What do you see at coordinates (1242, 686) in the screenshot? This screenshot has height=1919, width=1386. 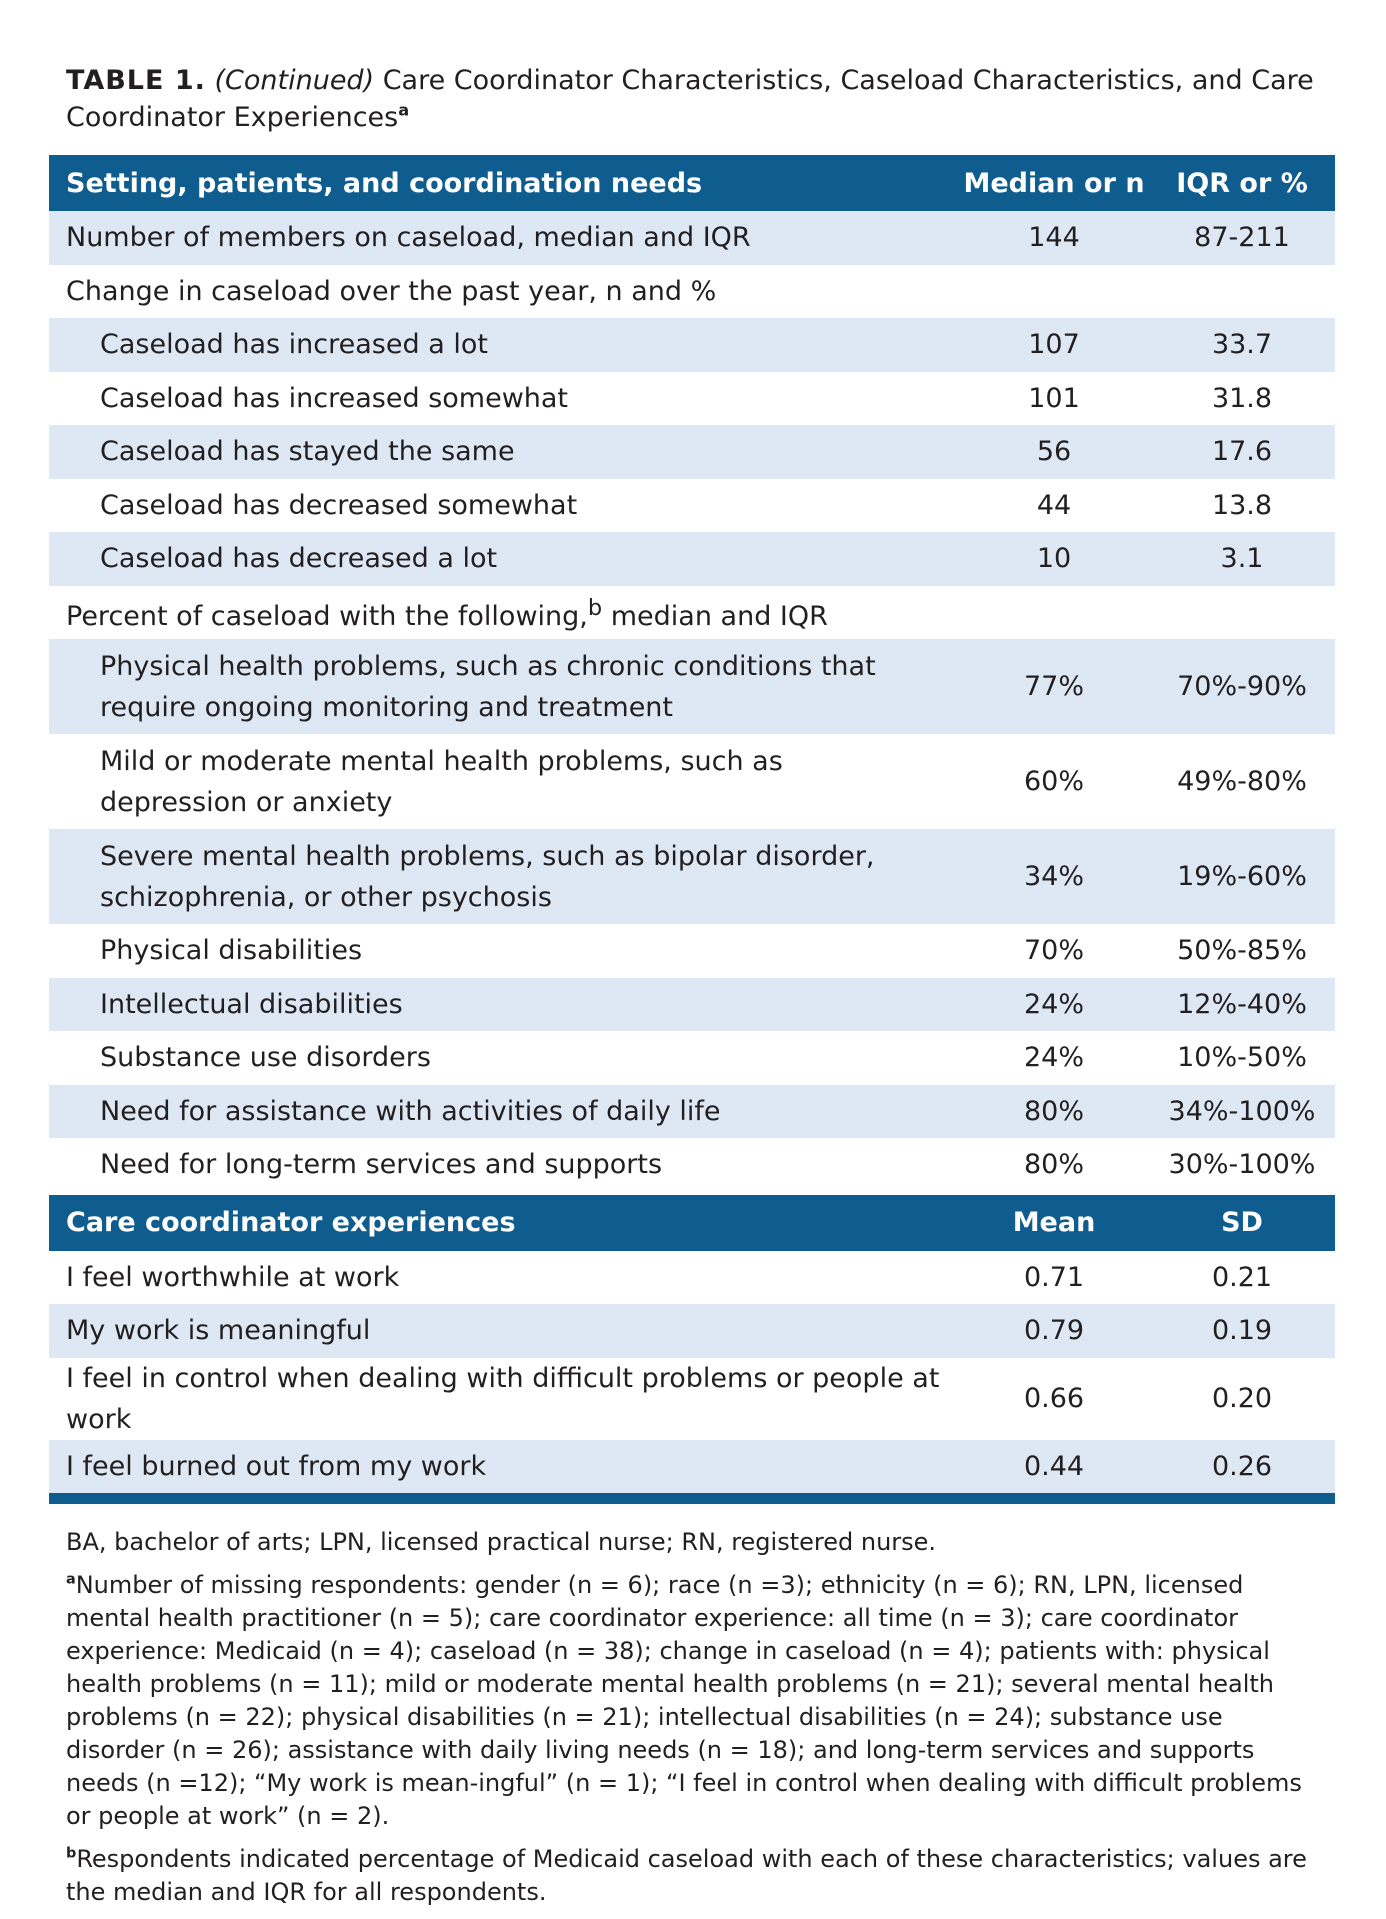 I see `row-iqr: 70%-90%` at bounding box center [1242, 686].